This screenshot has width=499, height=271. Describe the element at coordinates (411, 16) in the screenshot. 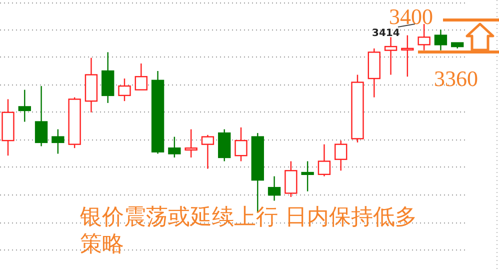

I see `annotation: 3400` at that location.